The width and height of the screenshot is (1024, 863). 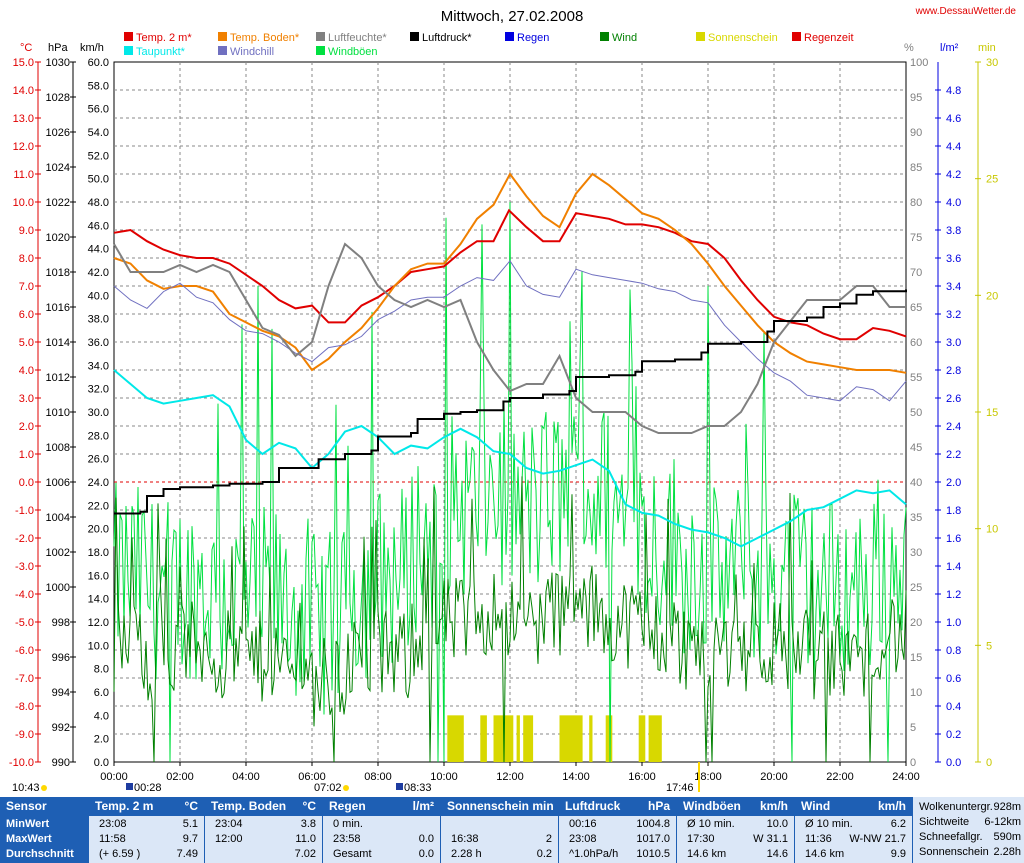 What do you see at coordinates (500, 806) in the screenshot?
I see `stats-header-label: Sonnenschein min` at bounding box center [500, 806].